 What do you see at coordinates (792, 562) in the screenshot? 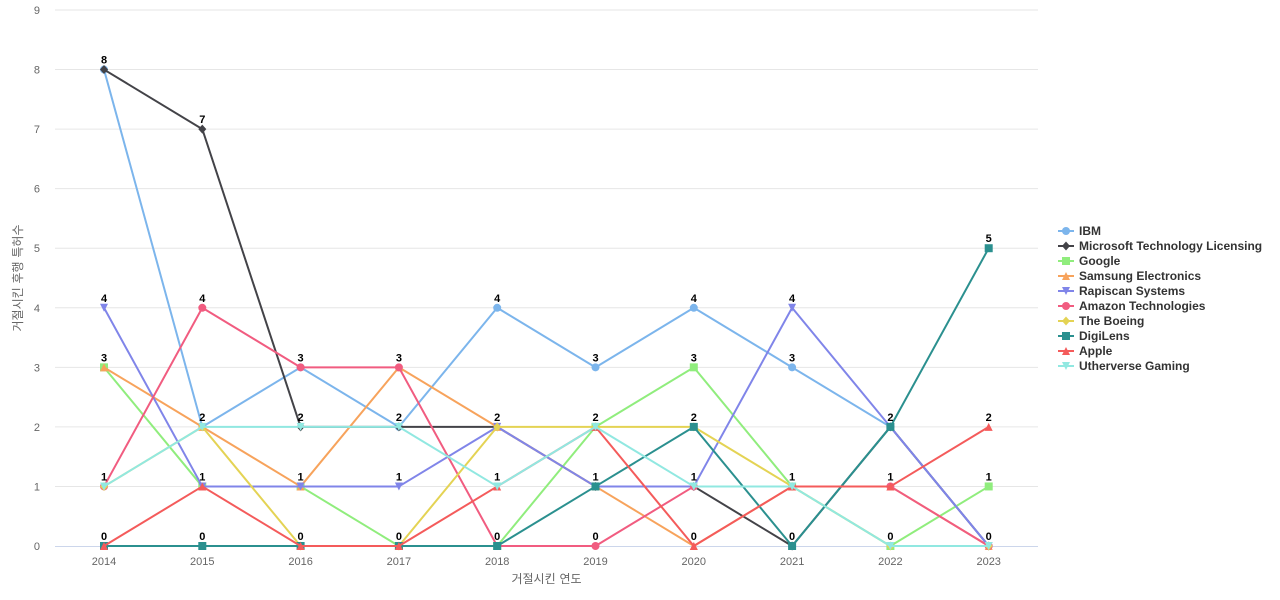
I see `x-tick-label: 2021` at bounding box center [792, 562].